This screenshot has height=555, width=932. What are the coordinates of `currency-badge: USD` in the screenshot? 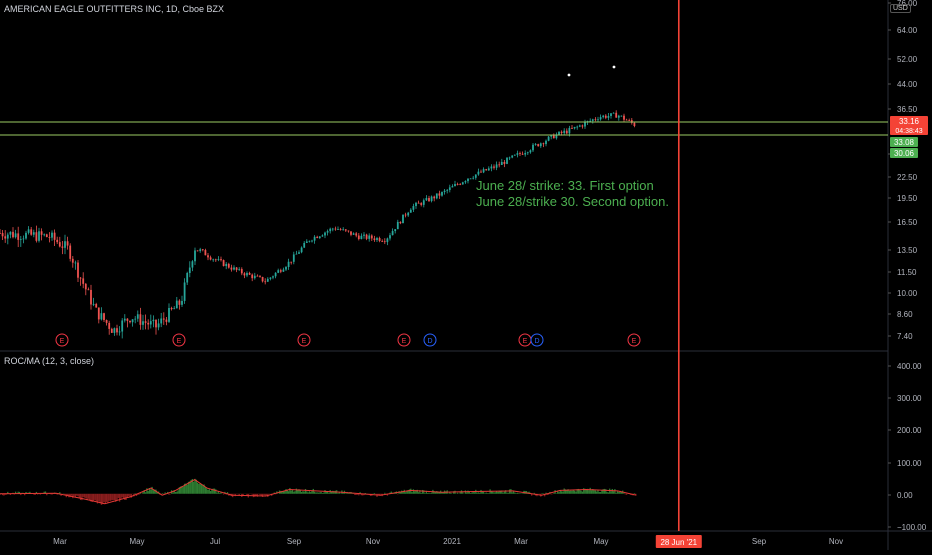 It's located at (900, 8).